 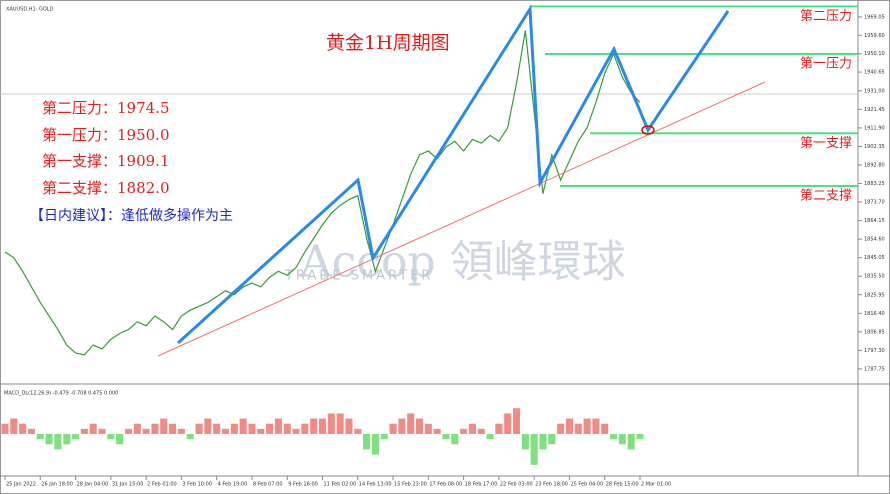 I want to click on symbol-label: XAUUSD,H1: GOLD, so click(x=30, y=10).